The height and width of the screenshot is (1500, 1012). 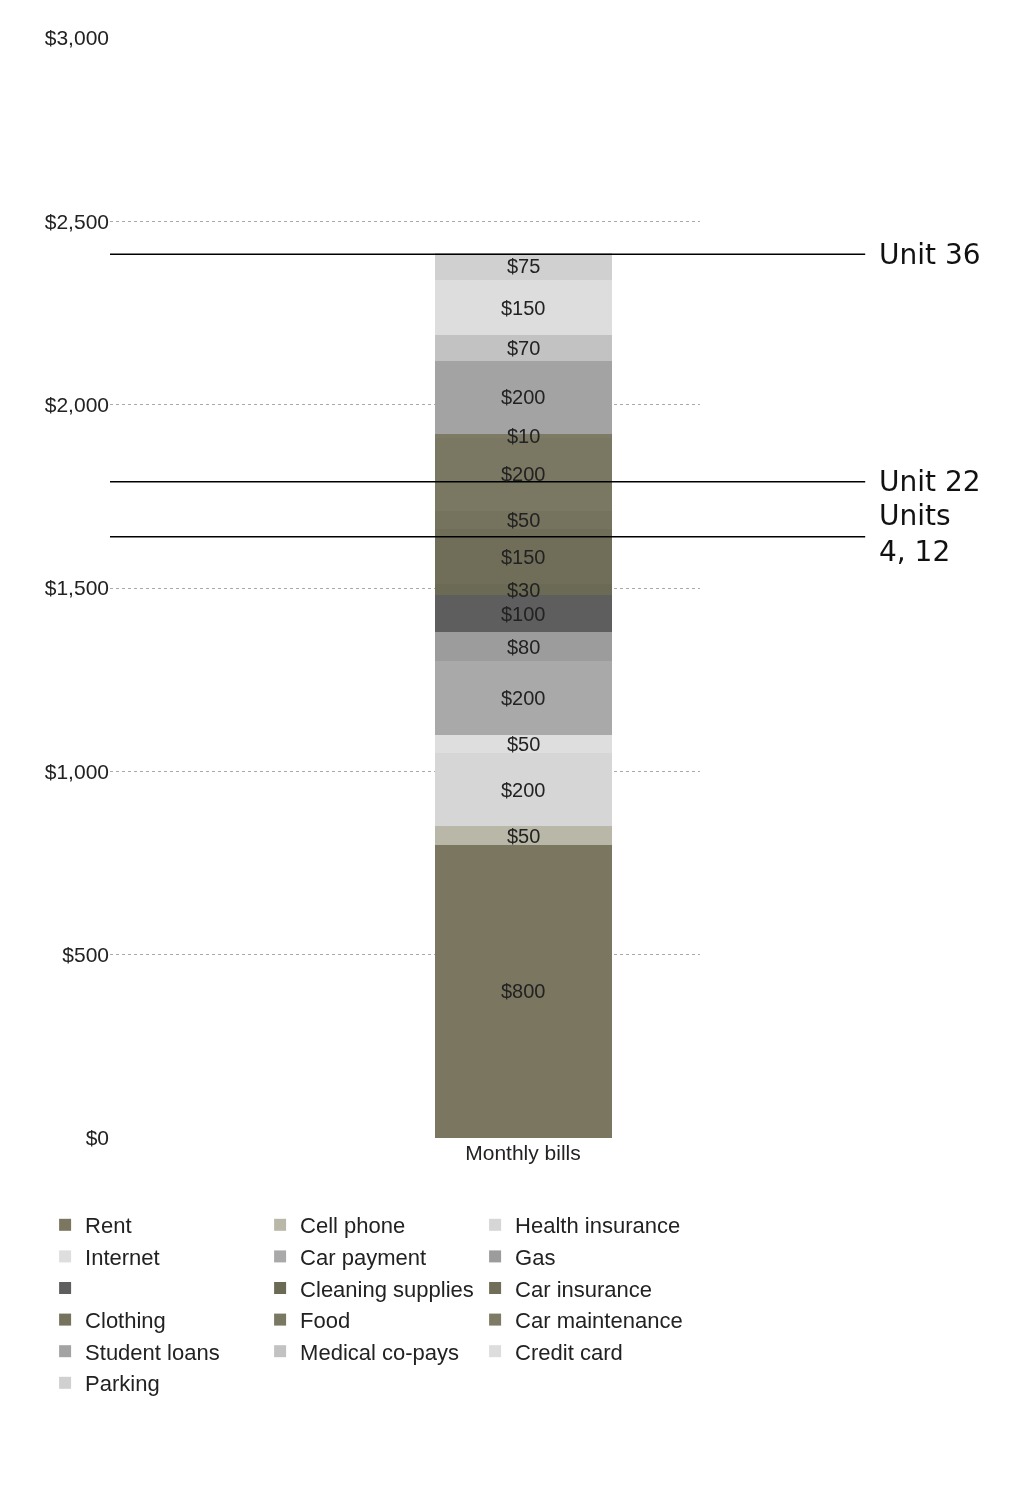 I want to click on y-tick-label: $1,000, so click(x=76, y=771).